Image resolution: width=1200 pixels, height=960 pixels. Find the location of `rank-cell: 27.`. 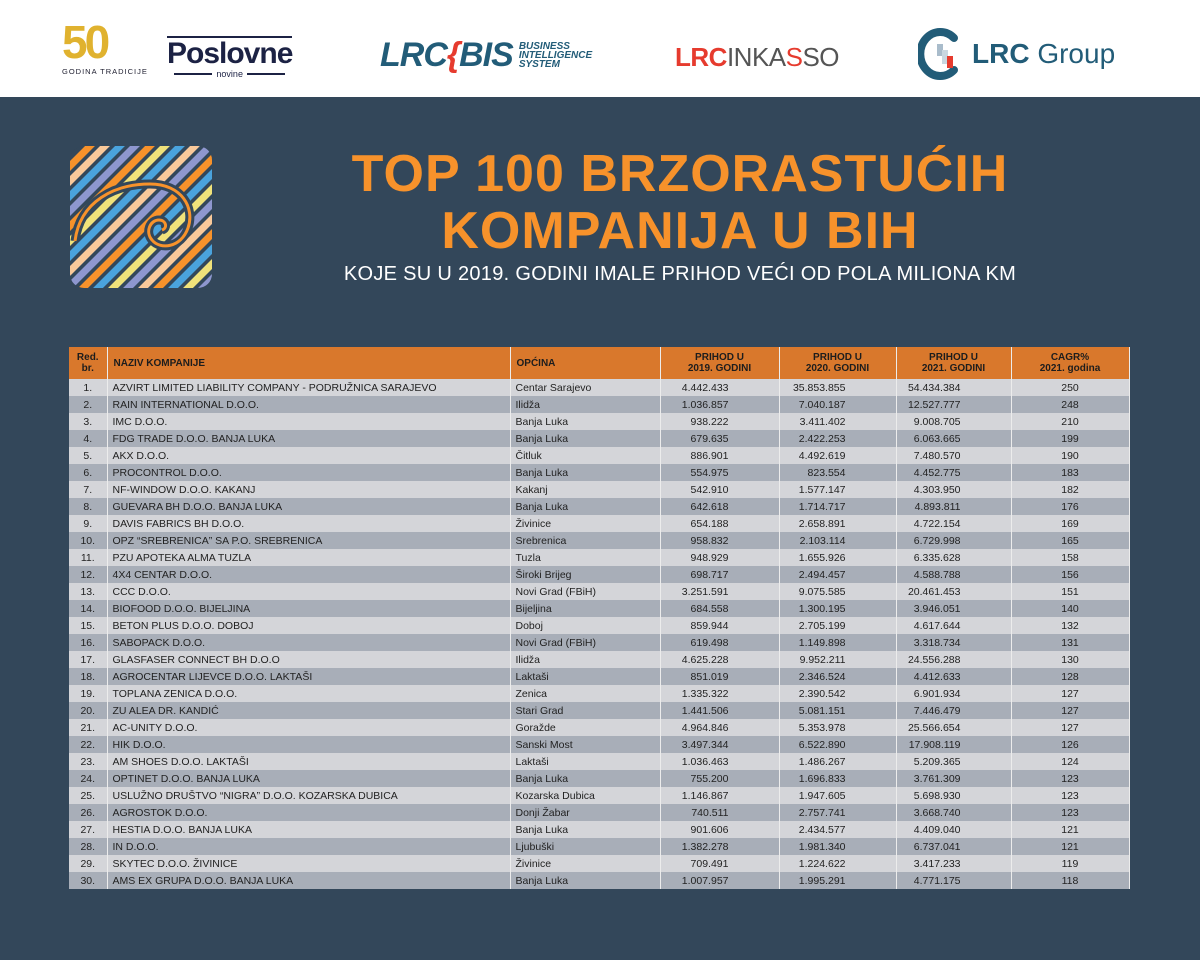

rank-cell: 27. is located at coordinates (88, 829).